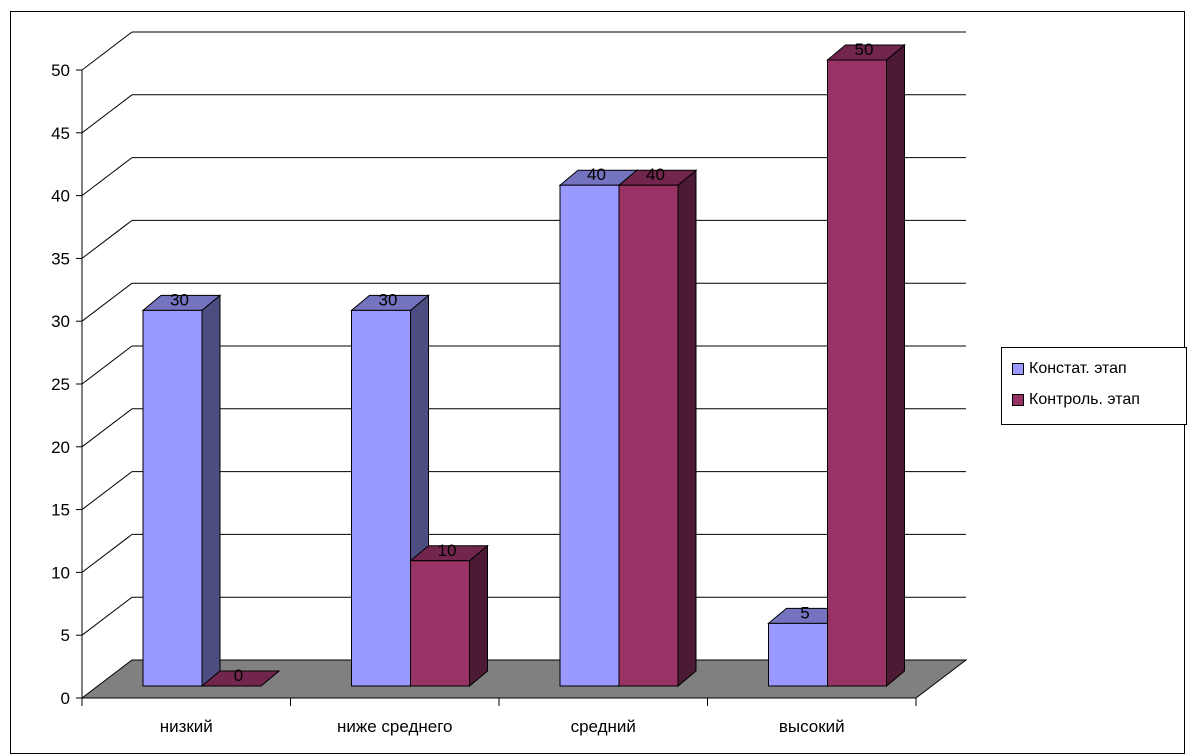 This screenshot has width=1187, height=756. I want to click on data-label: 10, so click(447, 550).